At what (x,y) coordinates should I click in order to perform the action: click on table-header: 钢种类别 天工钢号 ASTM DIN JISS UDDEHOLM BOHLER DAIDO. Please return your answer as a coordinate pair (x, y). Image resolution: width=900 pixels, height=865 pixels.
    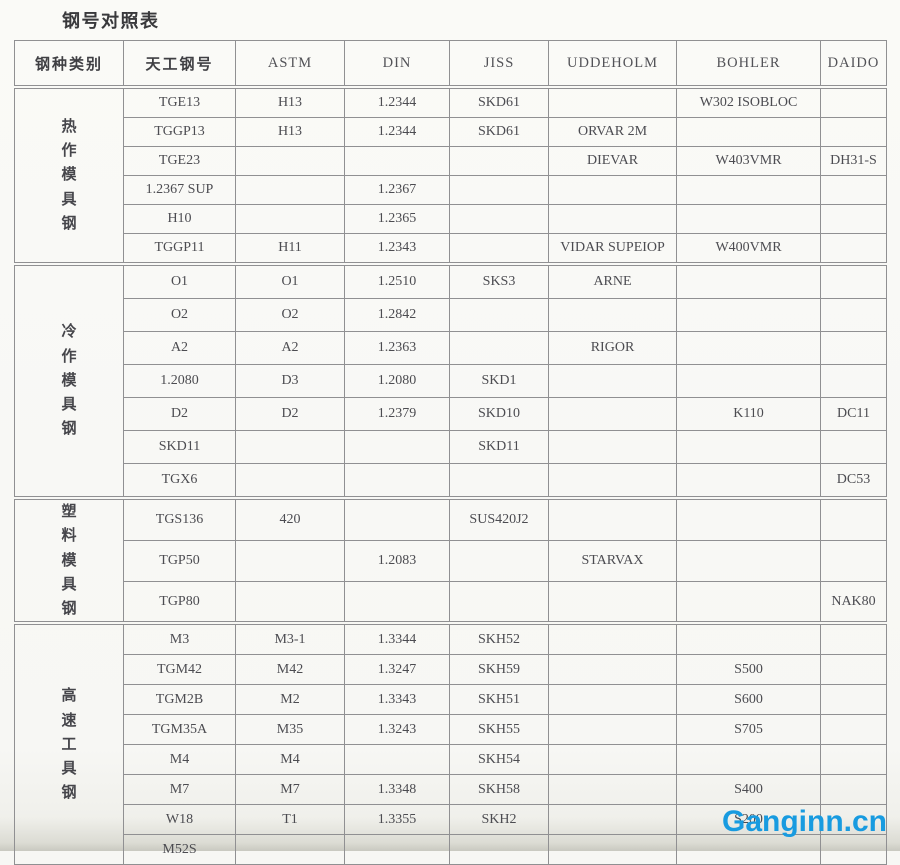
    Looking at the image, I should click on (450, 63).